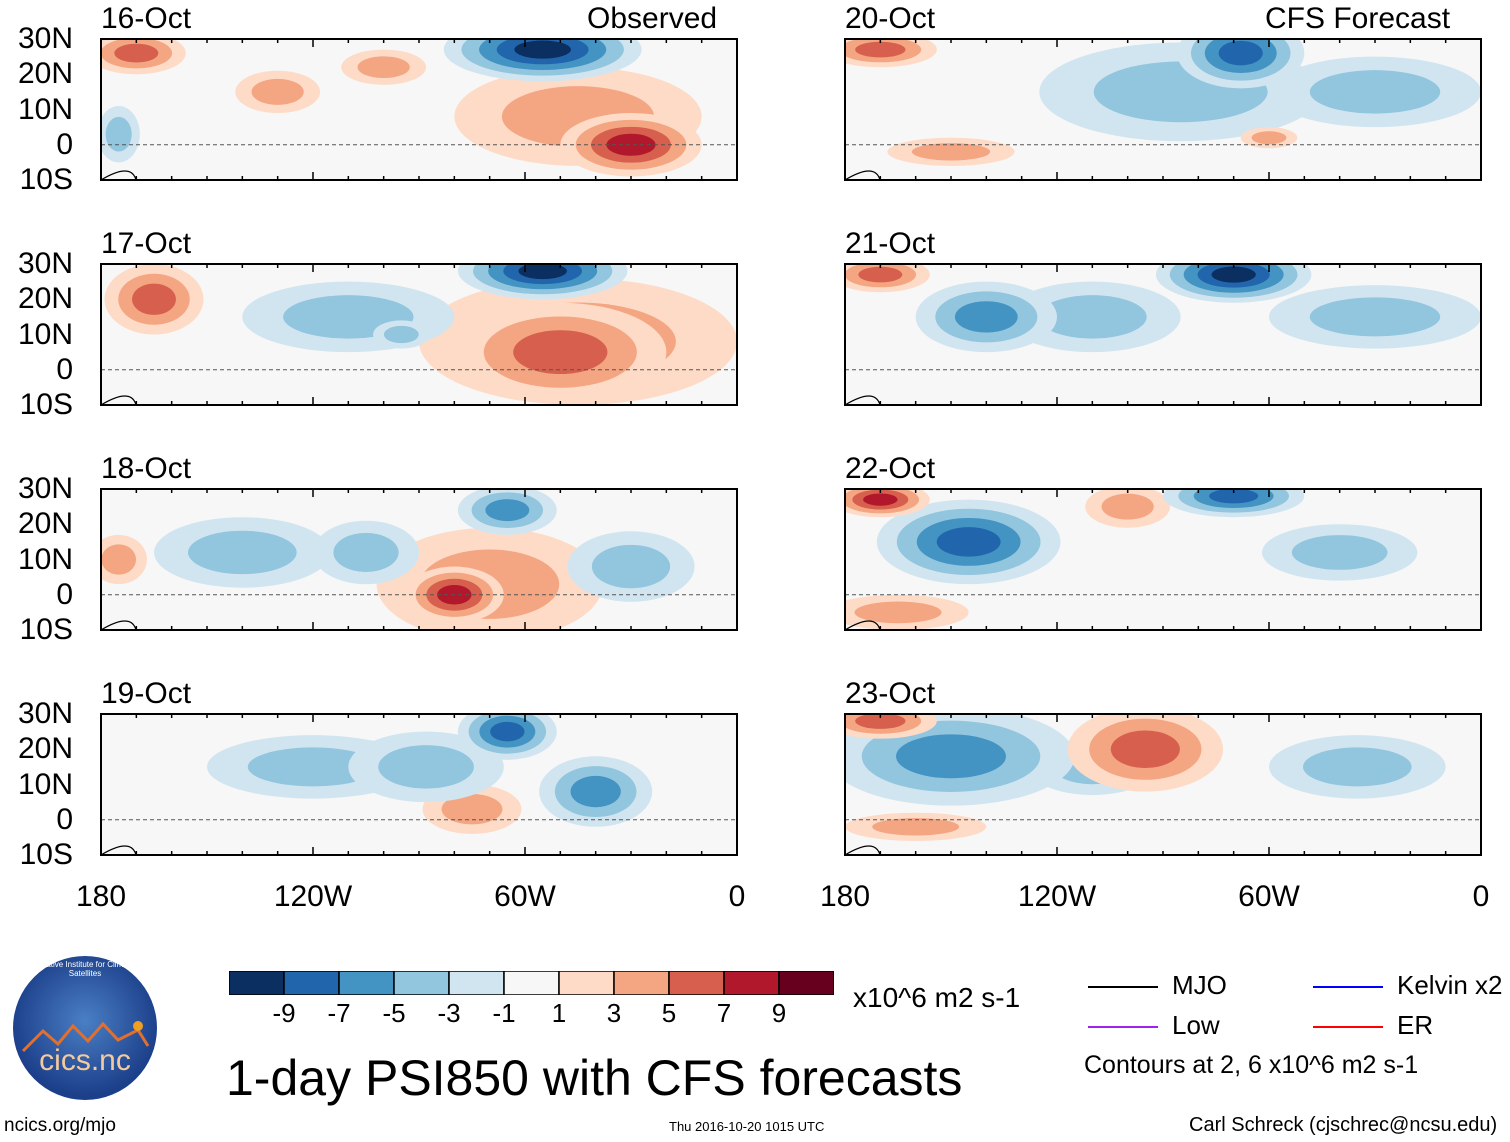 The image size is (1510, 1142). Describe the element at coordinates (284, 1013) in the screenshot. I see `colorbar-label: -9` at that location.